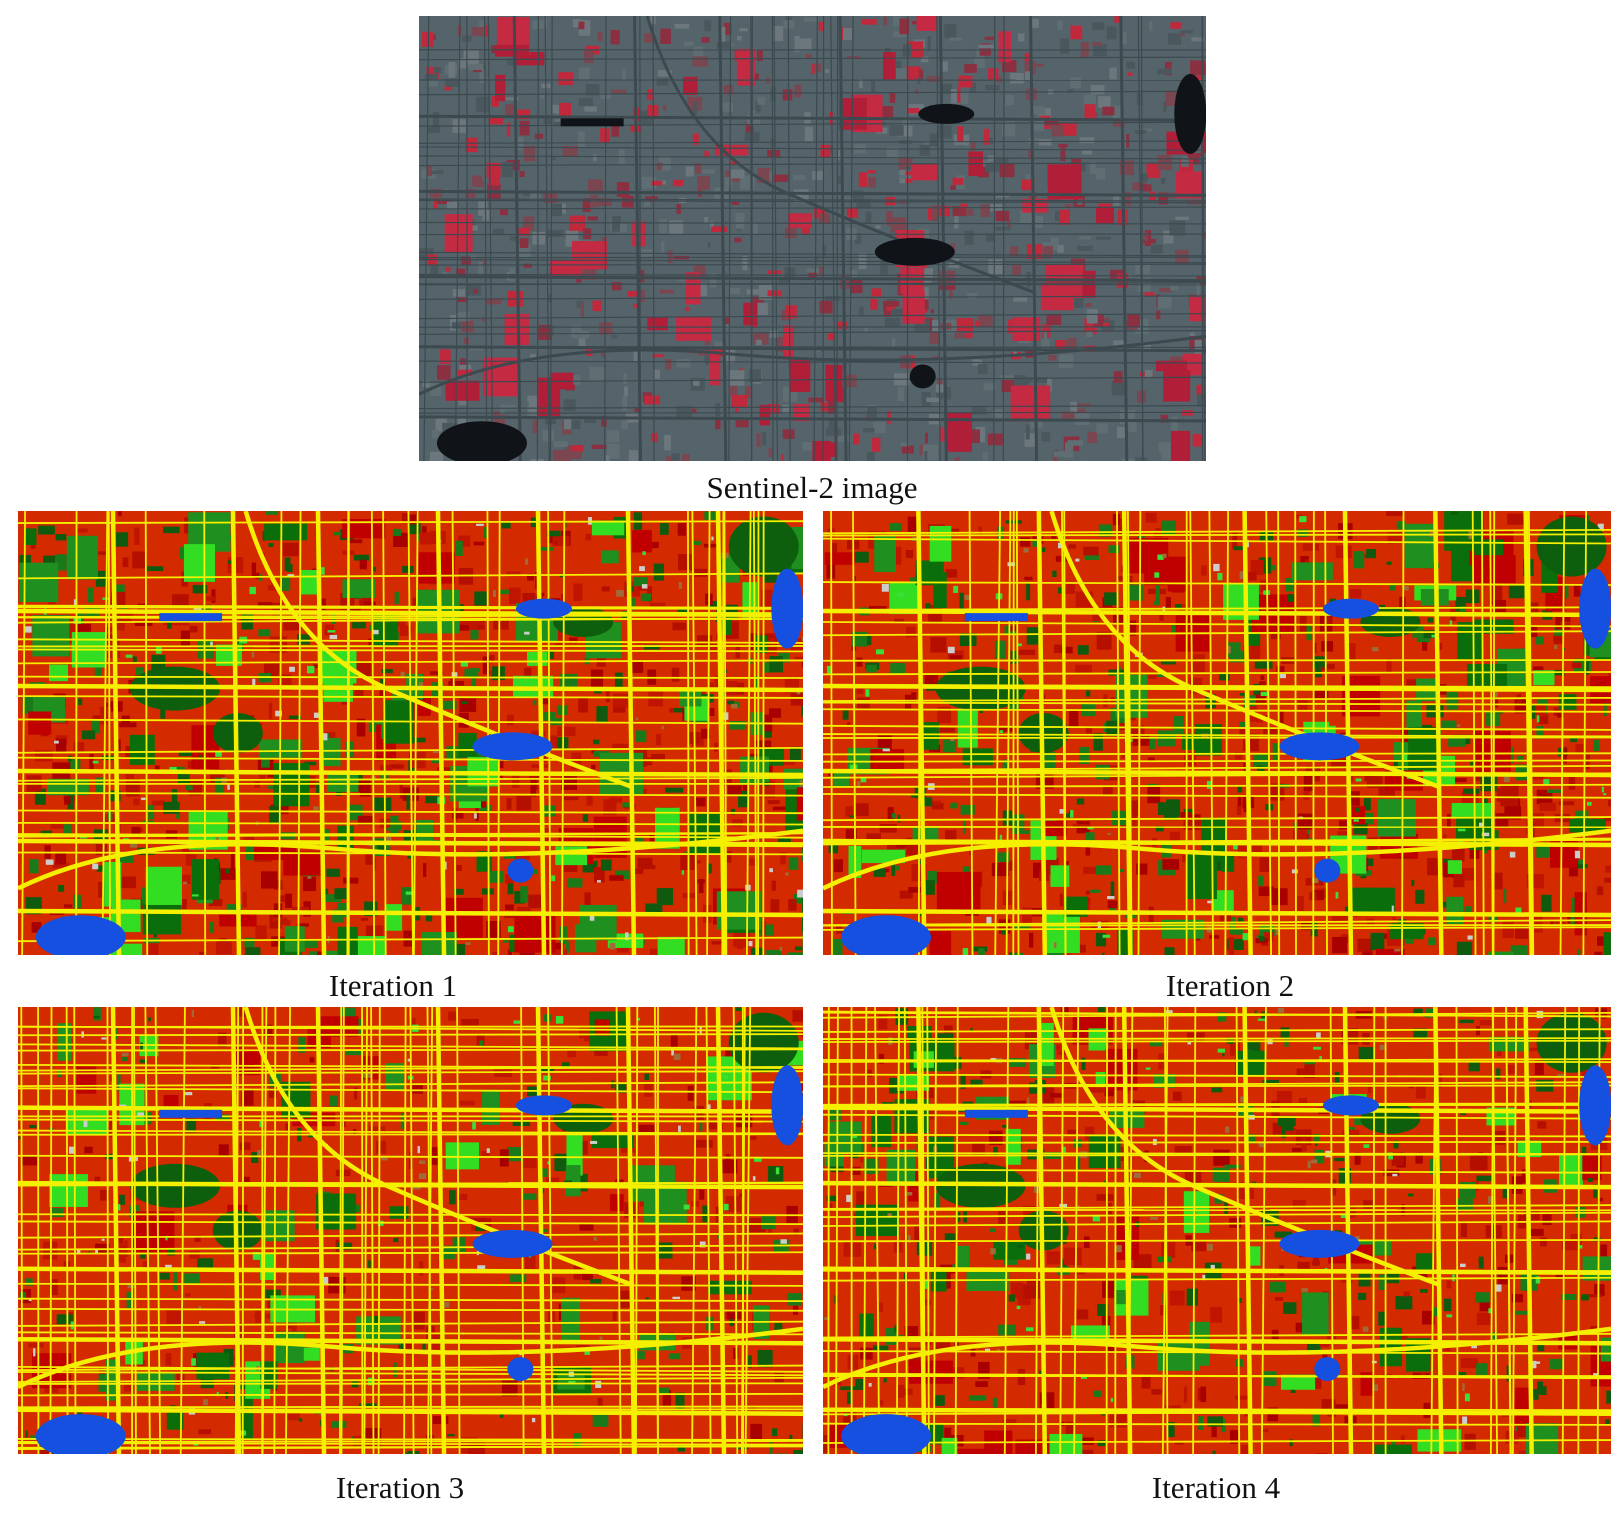 This screenshot has width=1623, height=1516. Describe the element at coordinates (1216, 1487) in the screenshot. I see `panel-caption: Iteration 4` at that location.